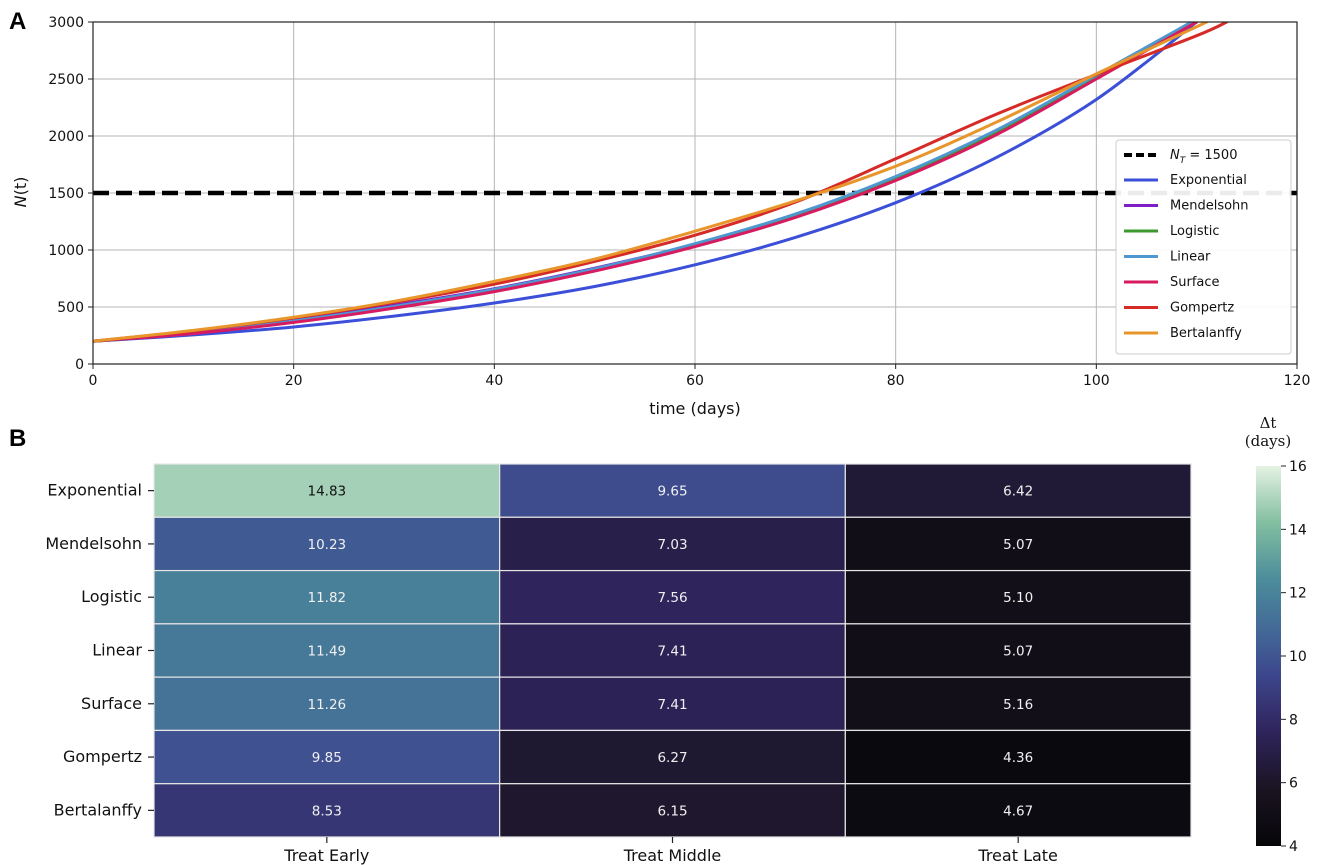  What do you see at coordinates (1268, 441) in the screenshot?
I see `colorbar-label-units: (days)` at bounding box center [1268, 441].